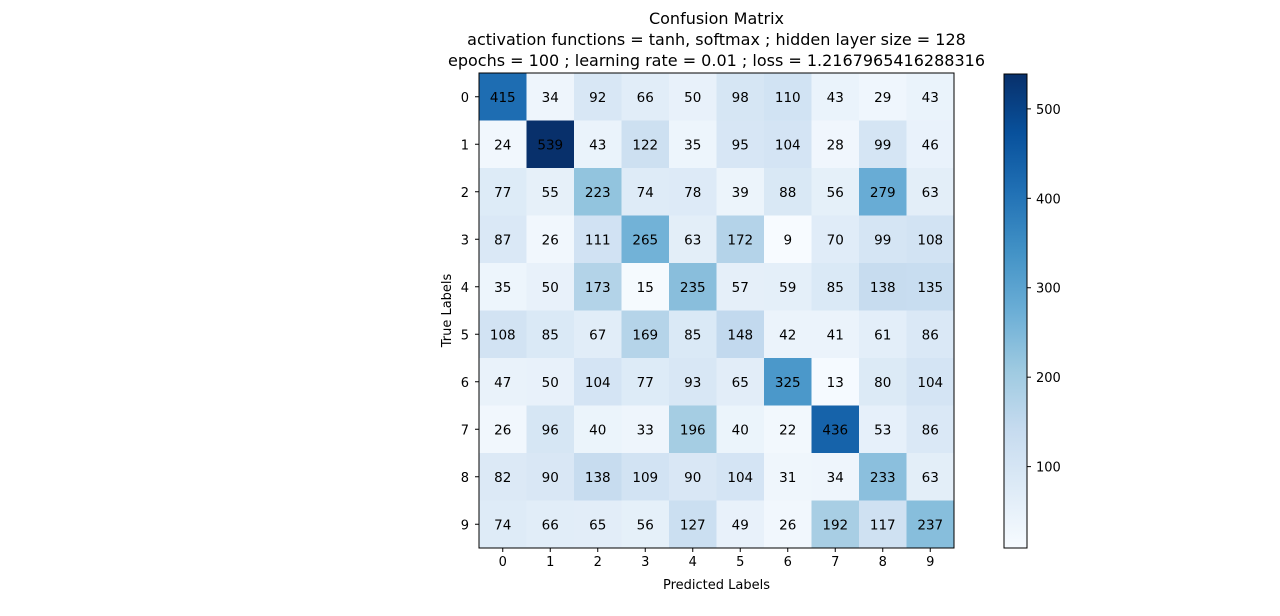  I want to click on y-tick-label: 0, so click(465, 98).